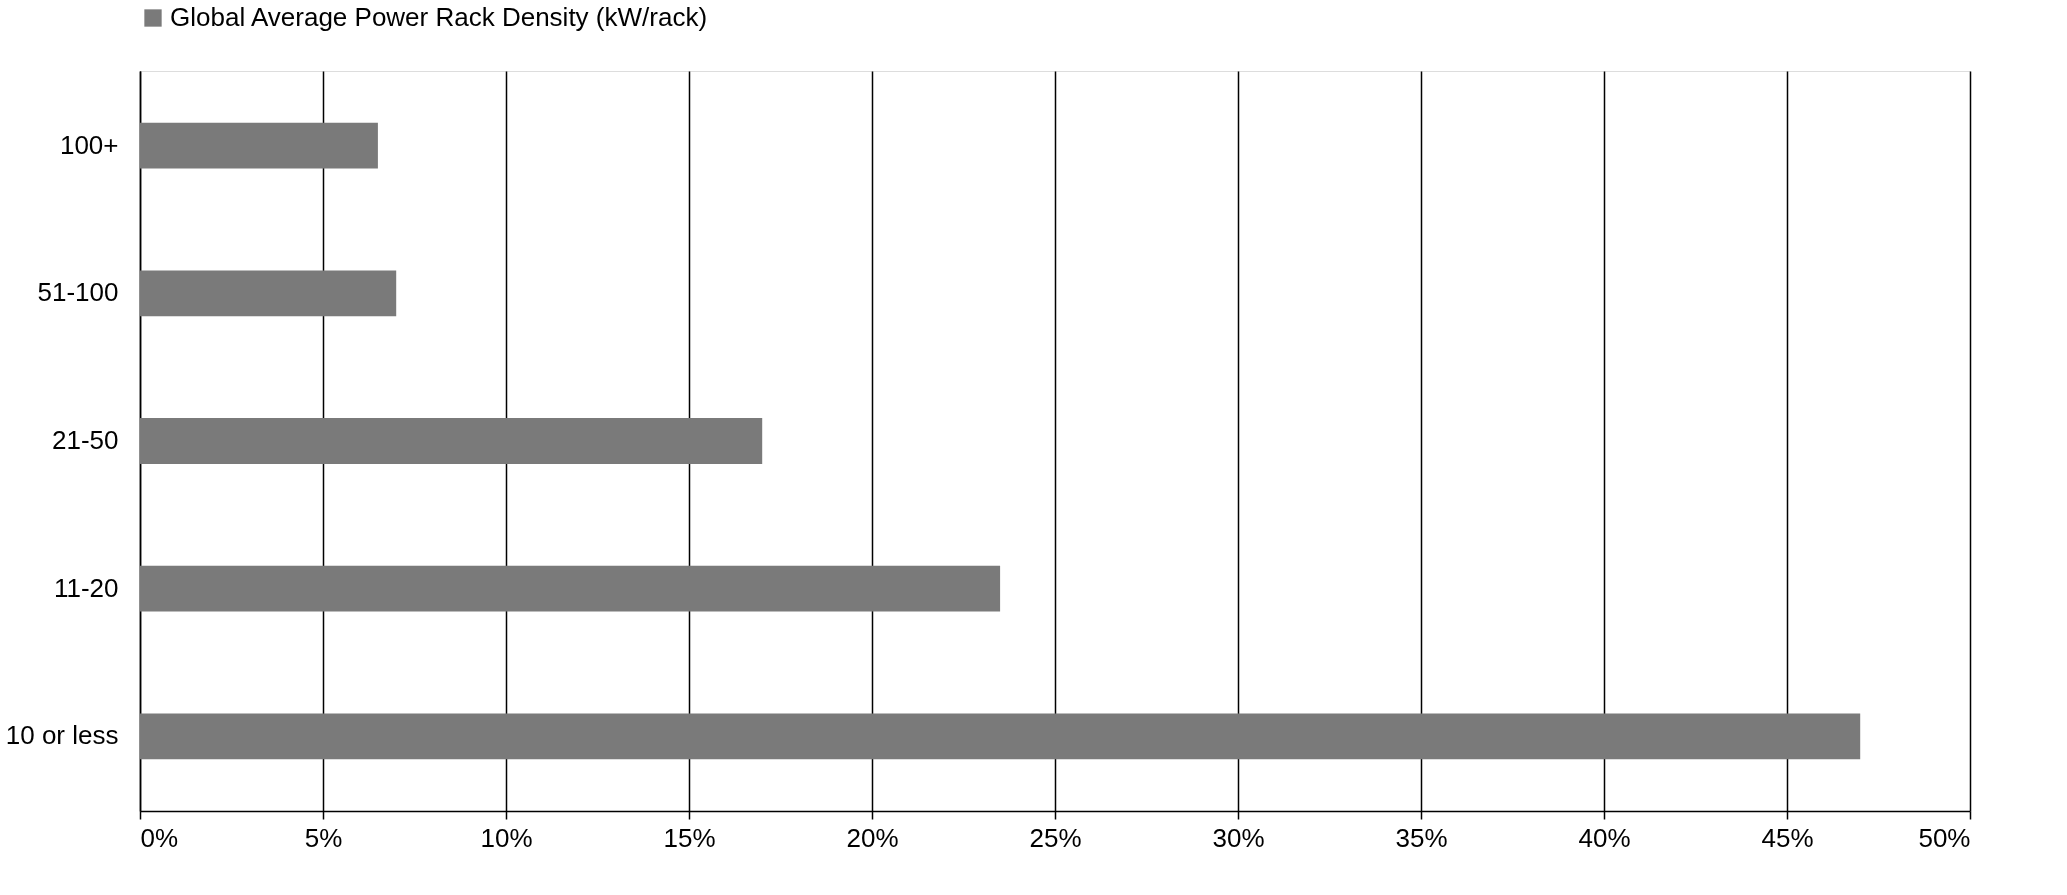  What do you see at coordinates (78, 292) in the screenshot?
I see `y-tick-label: 51-100` at bounding box center [78, 292].